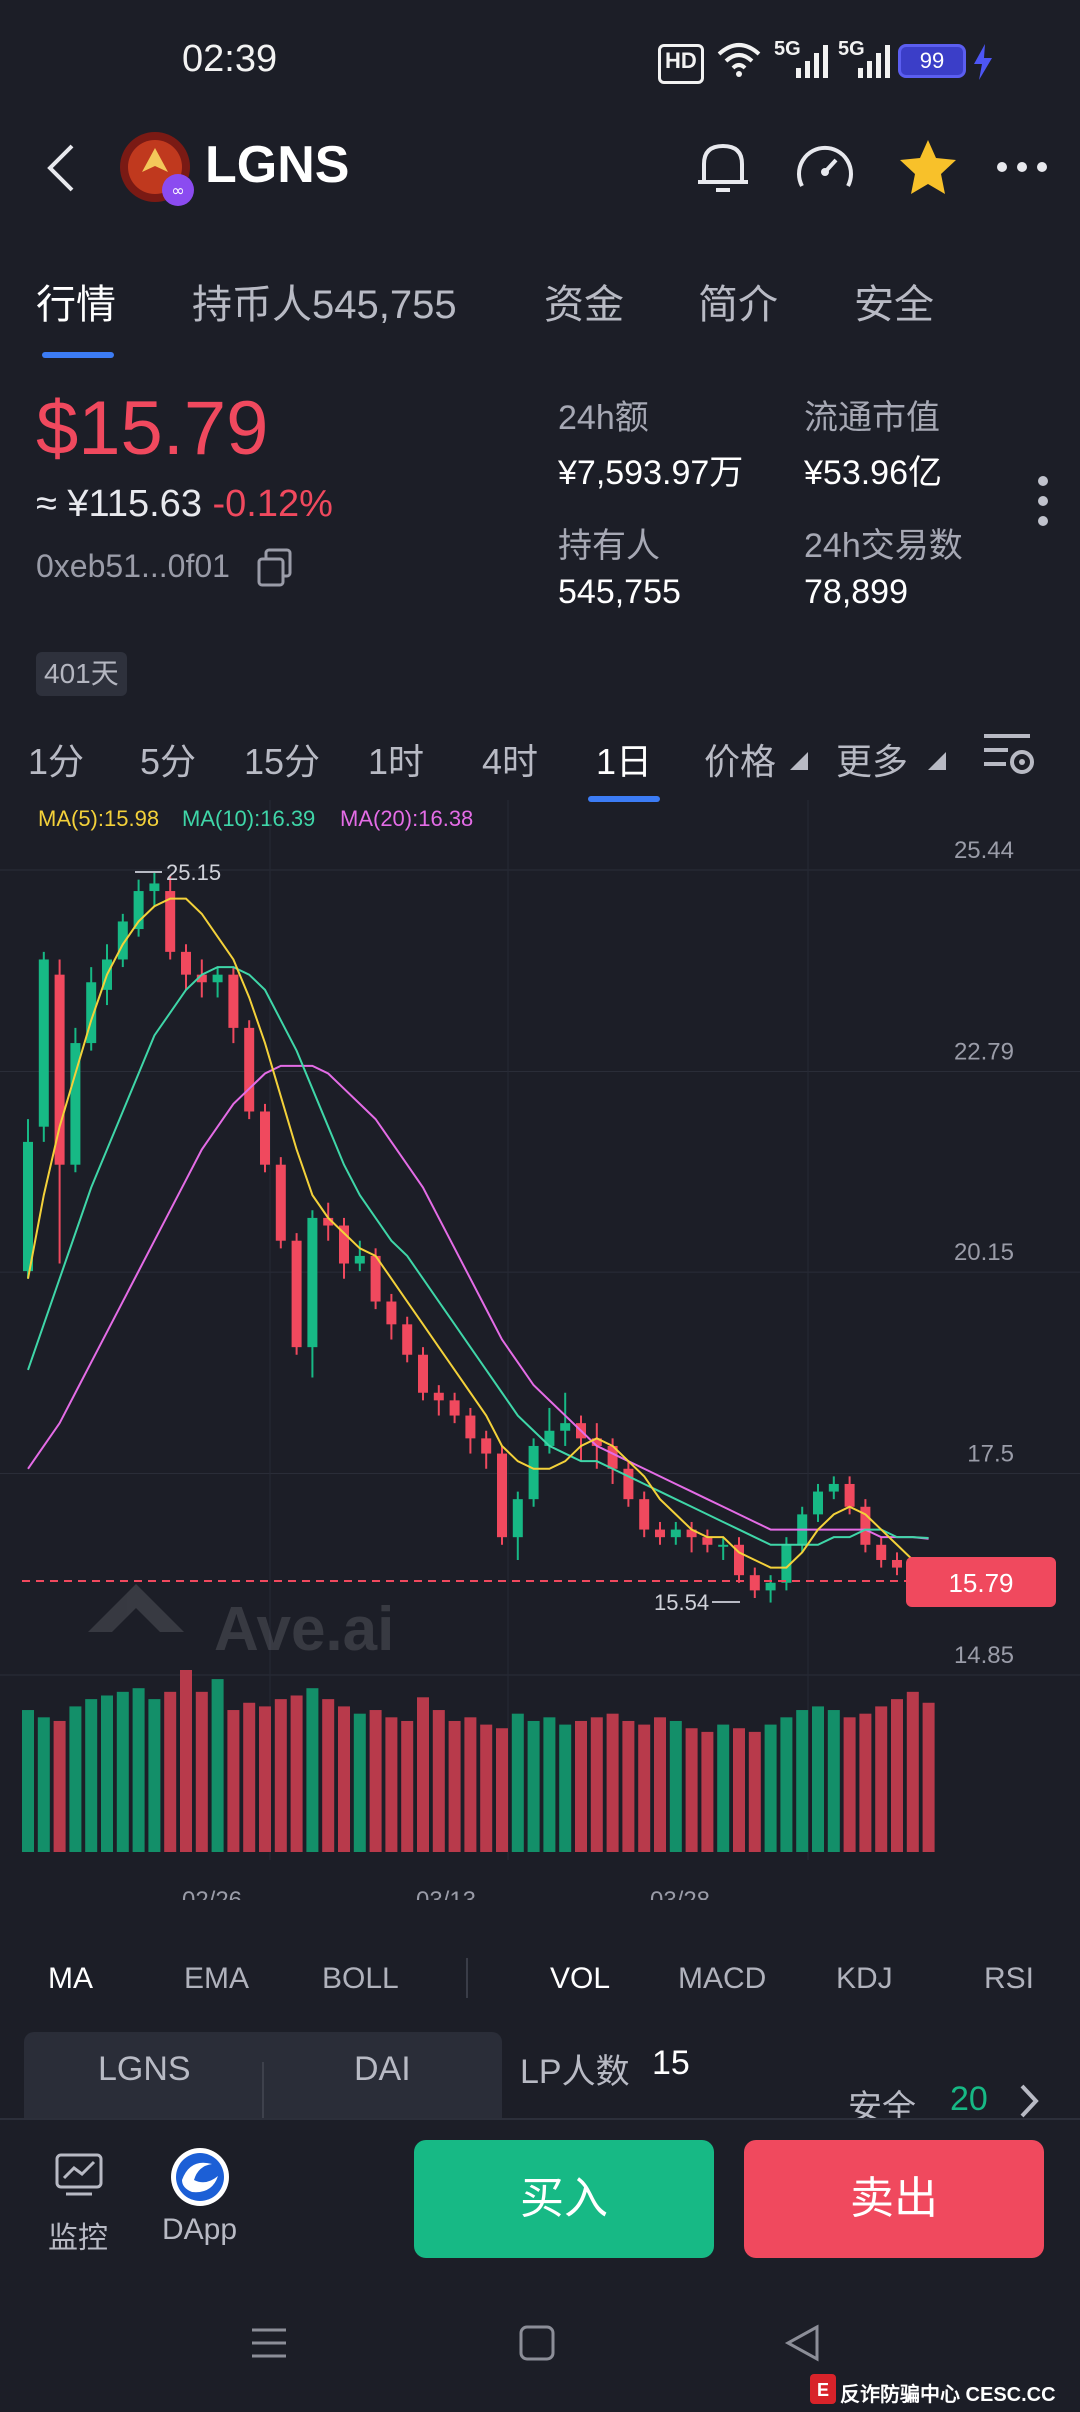 This screenshot has height=2412, width=1080. Describe the element at coordinates (272, 504) in the screenshot. I see `price-change: -0.12%` at that location.